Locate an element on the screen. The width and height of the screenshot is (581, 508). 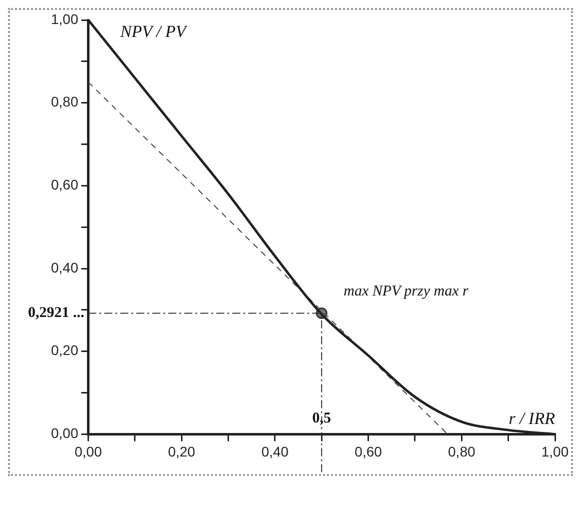
x-tick-label: 0,20 is located at coordinates (182, 451).